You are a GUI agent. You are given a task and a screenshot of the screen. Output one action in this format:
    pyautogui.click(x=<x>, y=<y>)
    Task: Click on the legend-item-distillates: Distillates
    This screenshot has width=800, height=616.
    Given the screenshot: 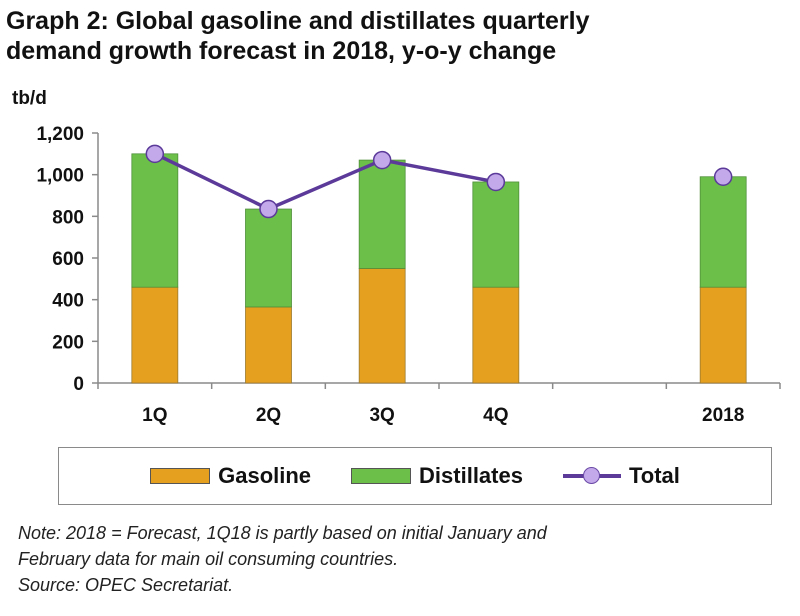 What is the action you would take?
    pyautogui.click(x=437, y=476)
    